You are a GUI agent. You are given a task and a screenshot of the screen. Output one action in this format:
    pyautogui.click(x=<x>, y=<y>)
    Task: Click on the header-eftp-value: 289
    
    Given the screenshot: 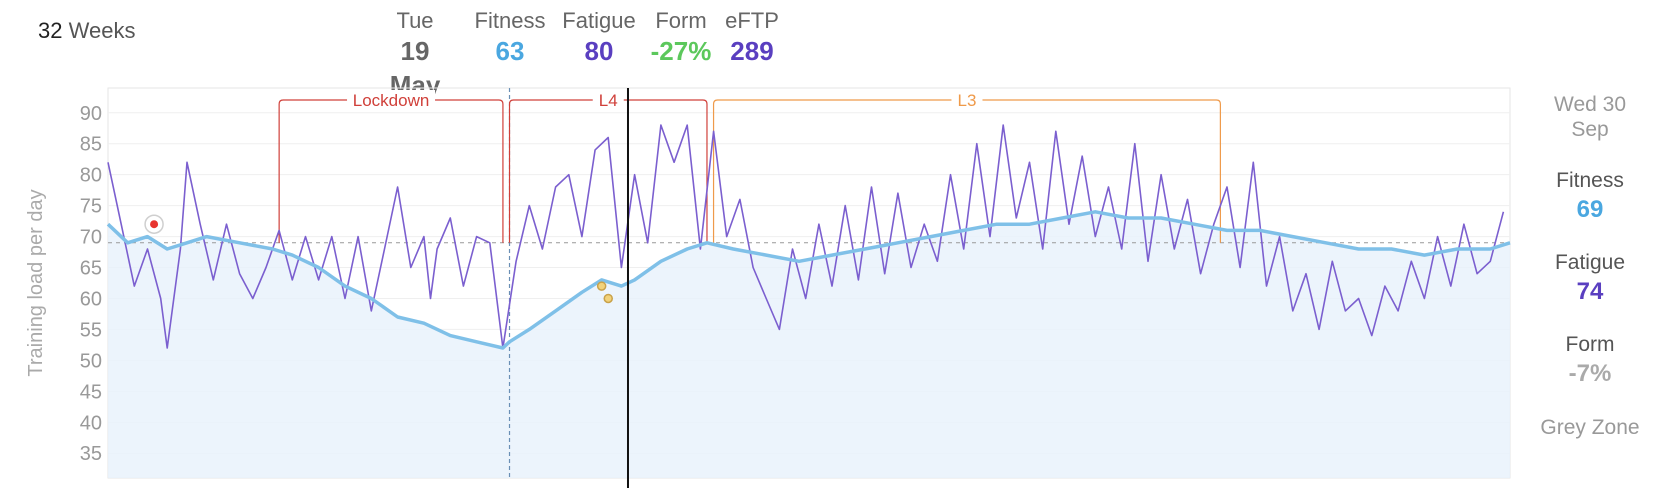 What is the action you would take?
    pyautogui.click(x=752, y=51)
    